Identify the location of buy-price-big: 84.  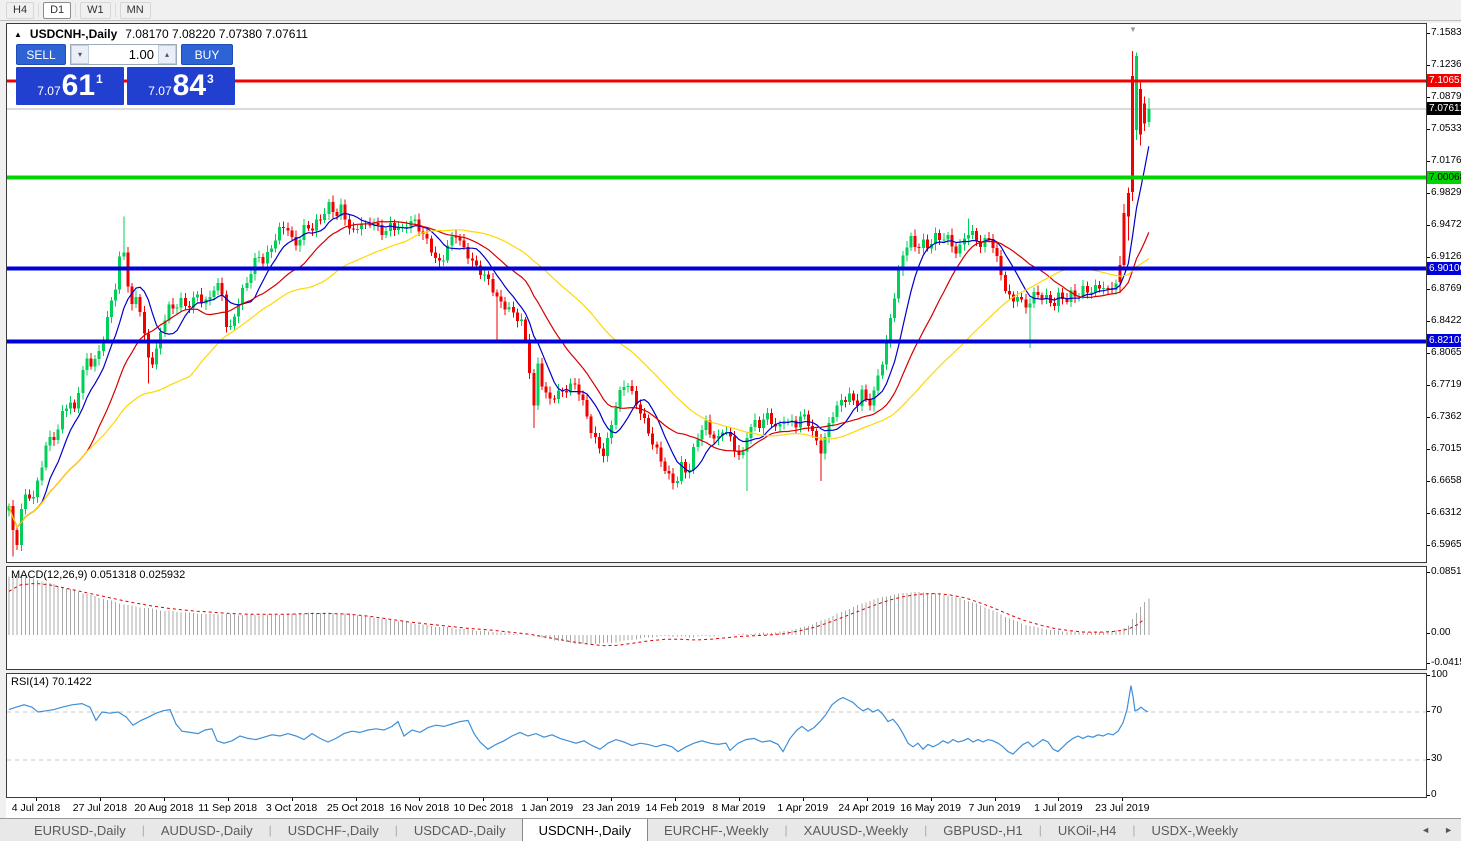
(189, 85).